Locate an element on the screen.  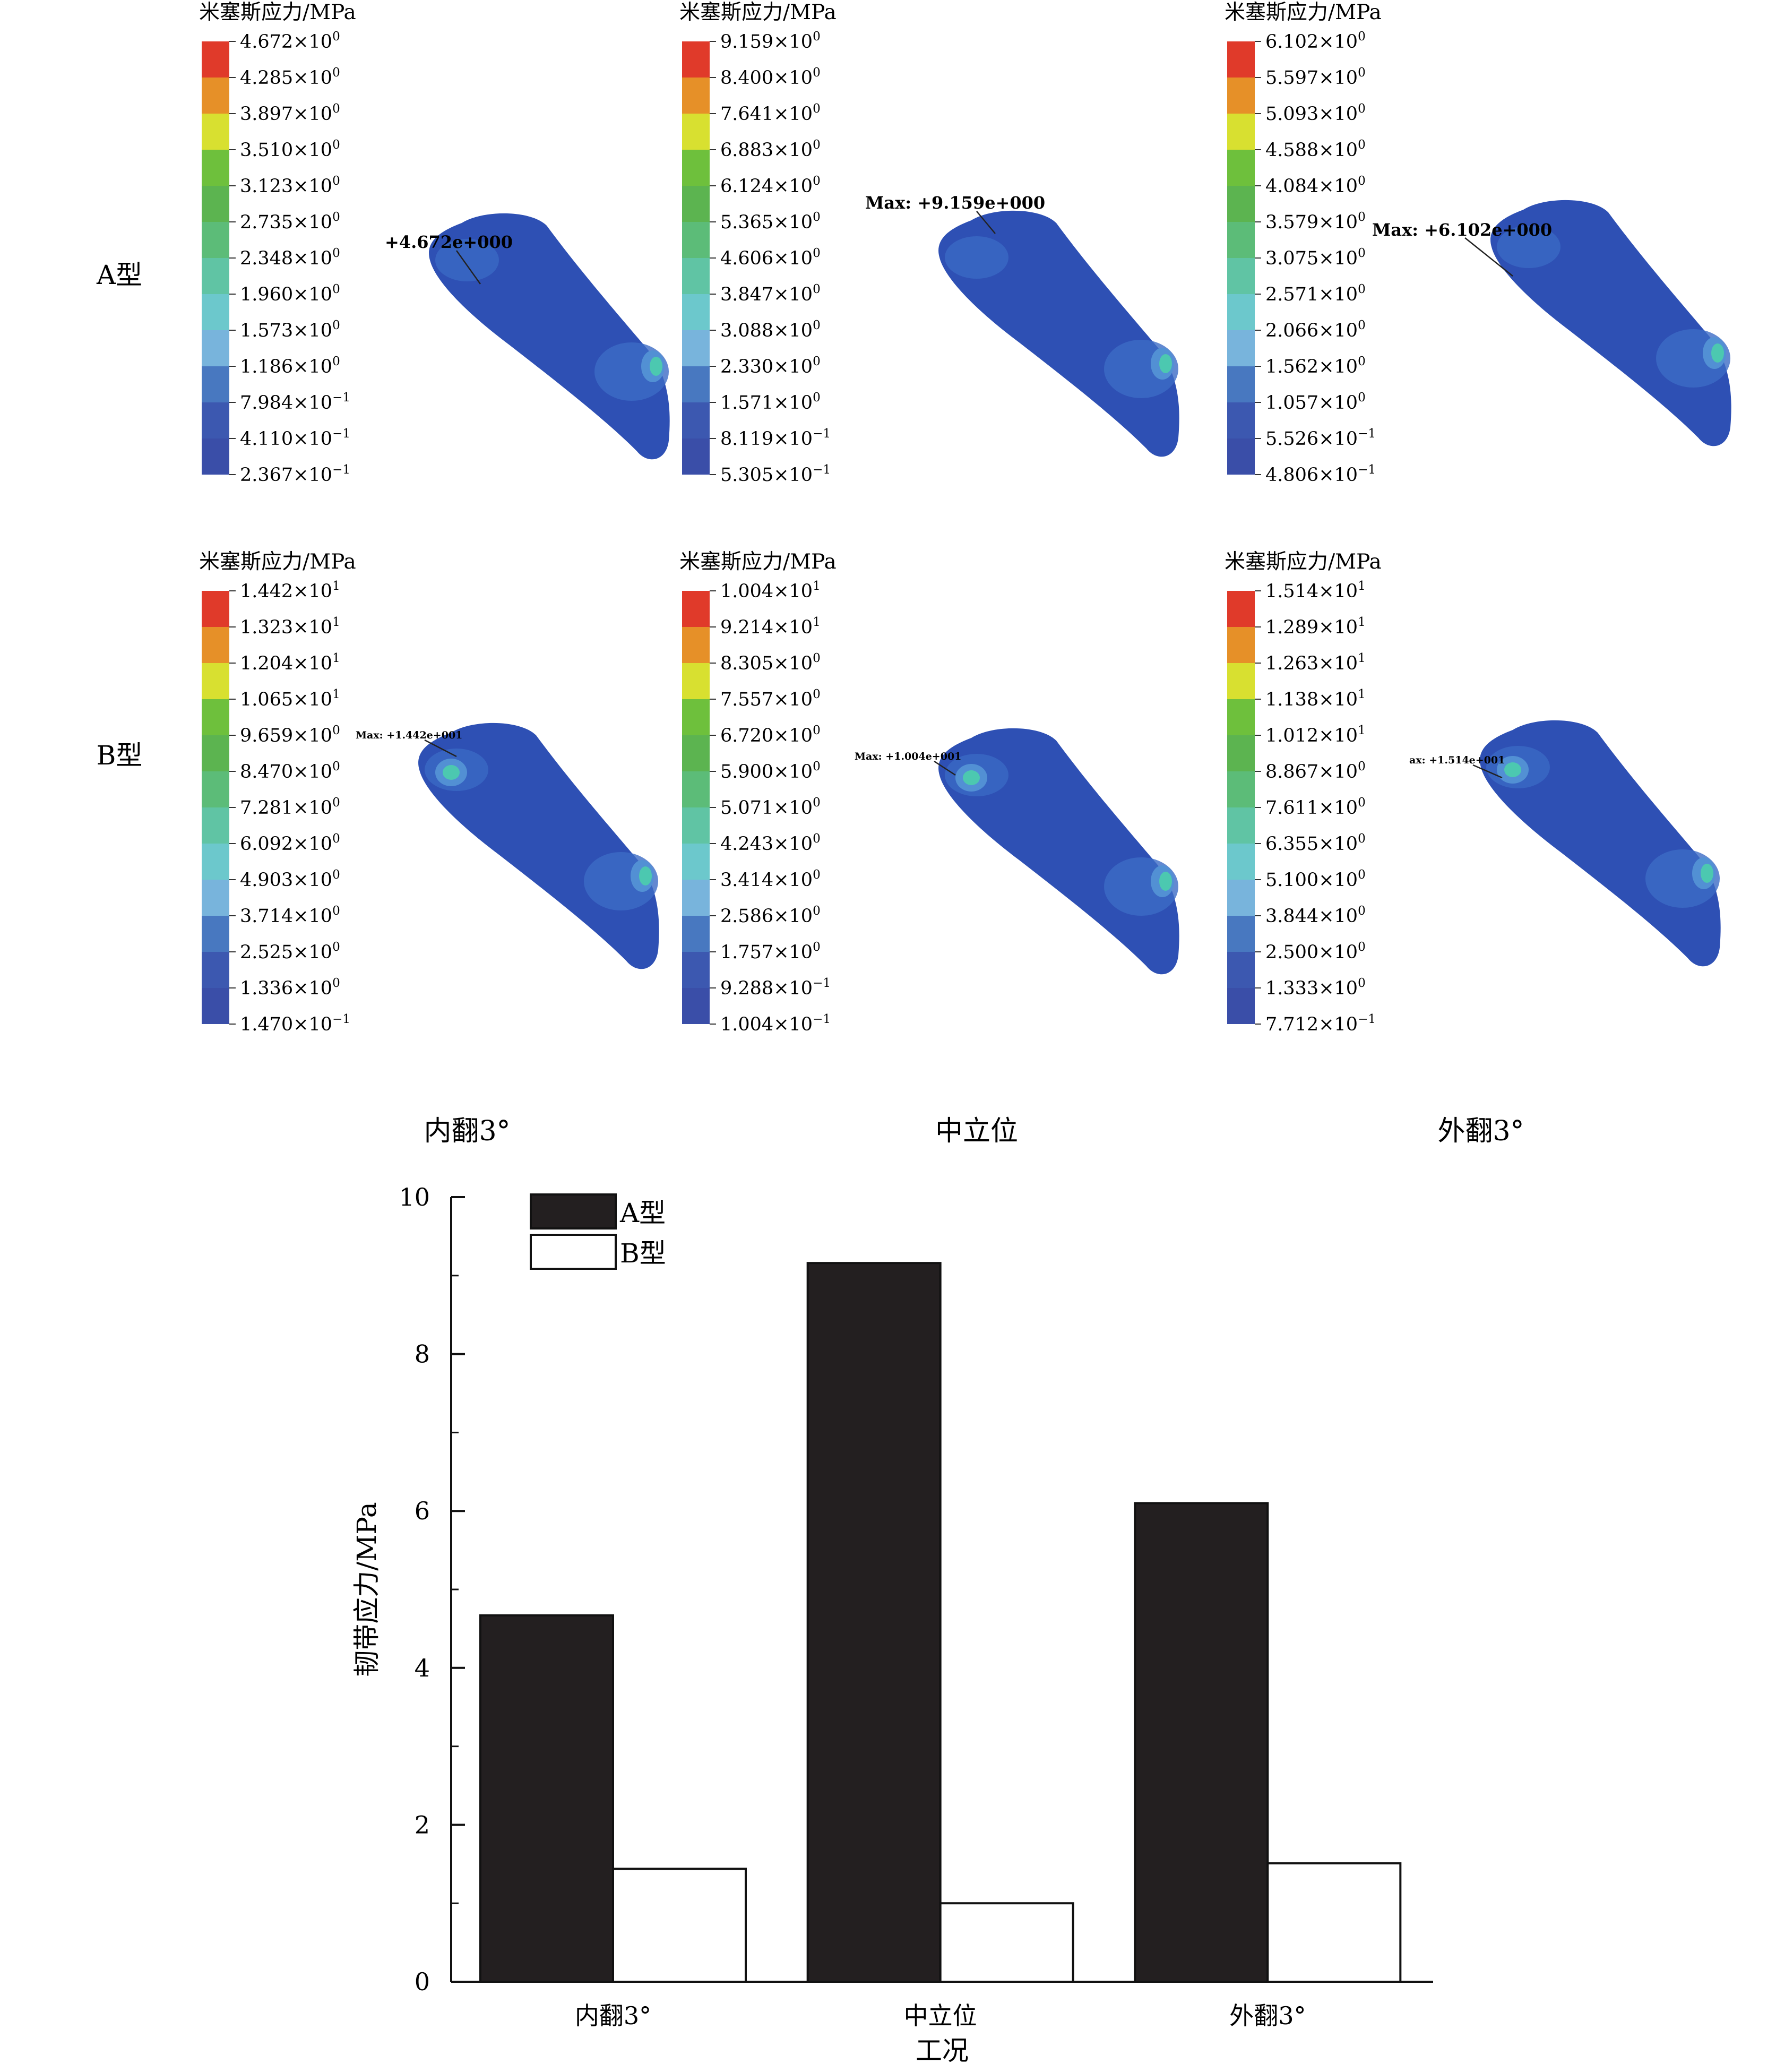
colorbar-tick-label: 1.336×100 is located at coordinates (290, 987).